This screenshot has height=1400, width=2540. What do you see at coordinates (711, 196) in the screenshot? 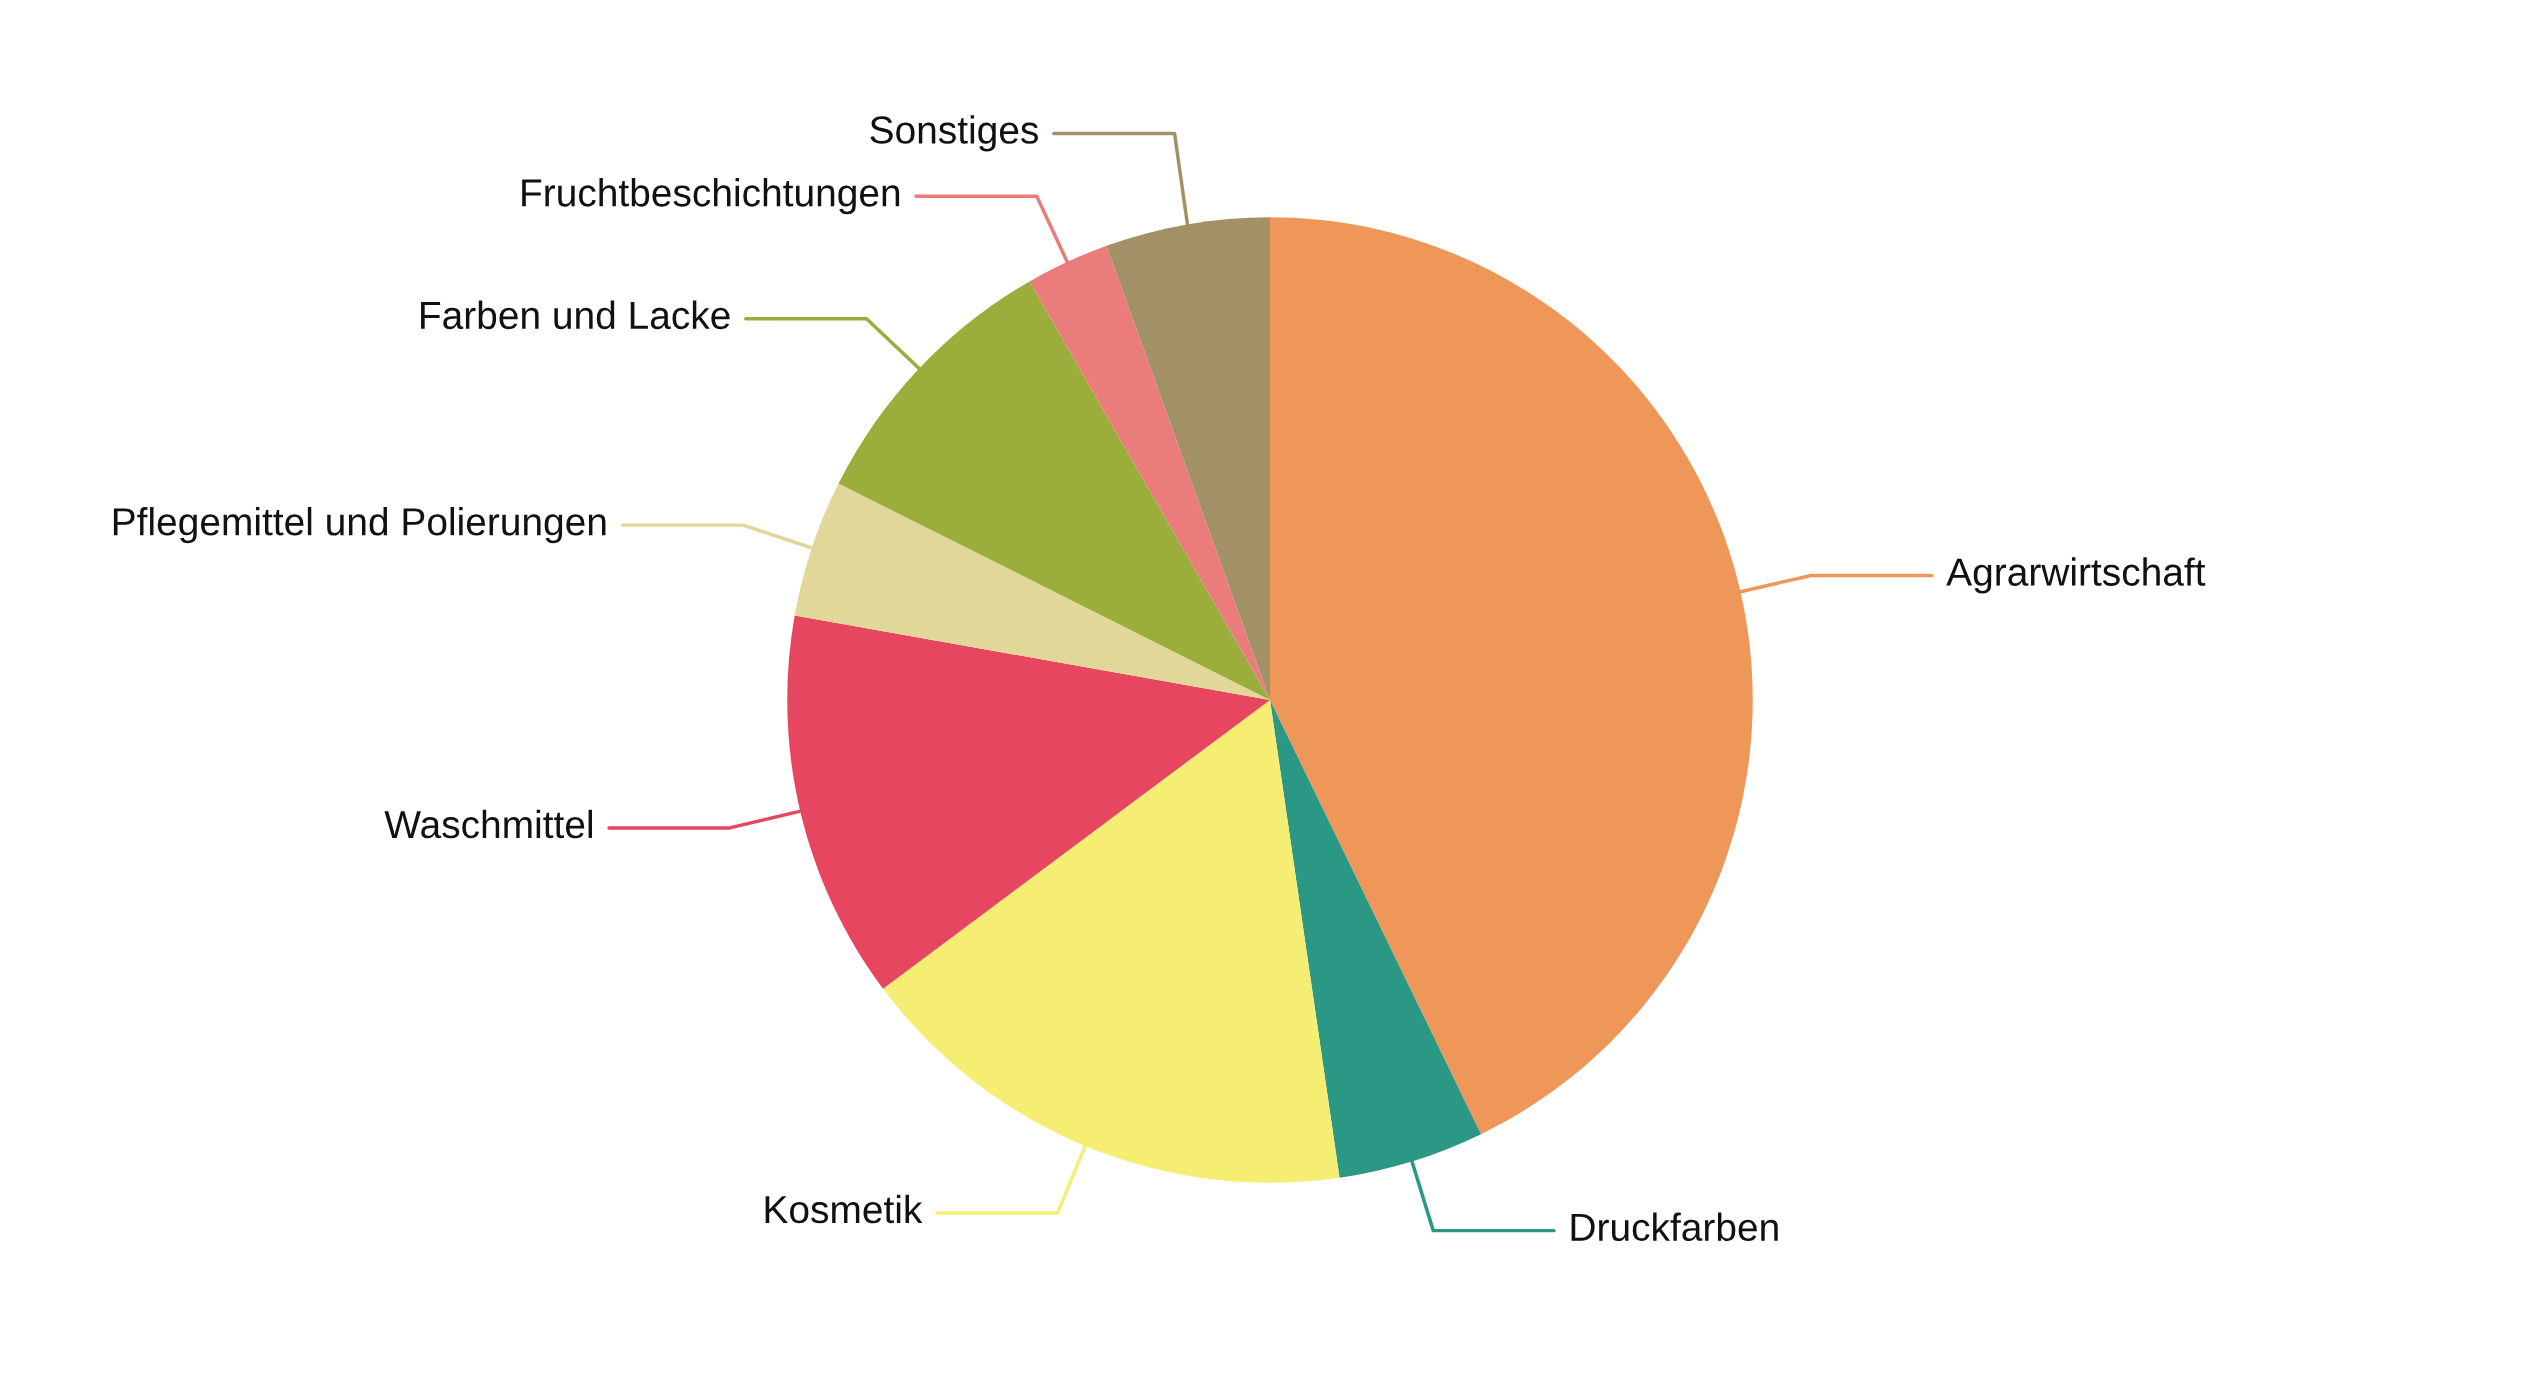
I see `slice-label: Fruchtbeschichtungen` at bounding box center [711, 196].